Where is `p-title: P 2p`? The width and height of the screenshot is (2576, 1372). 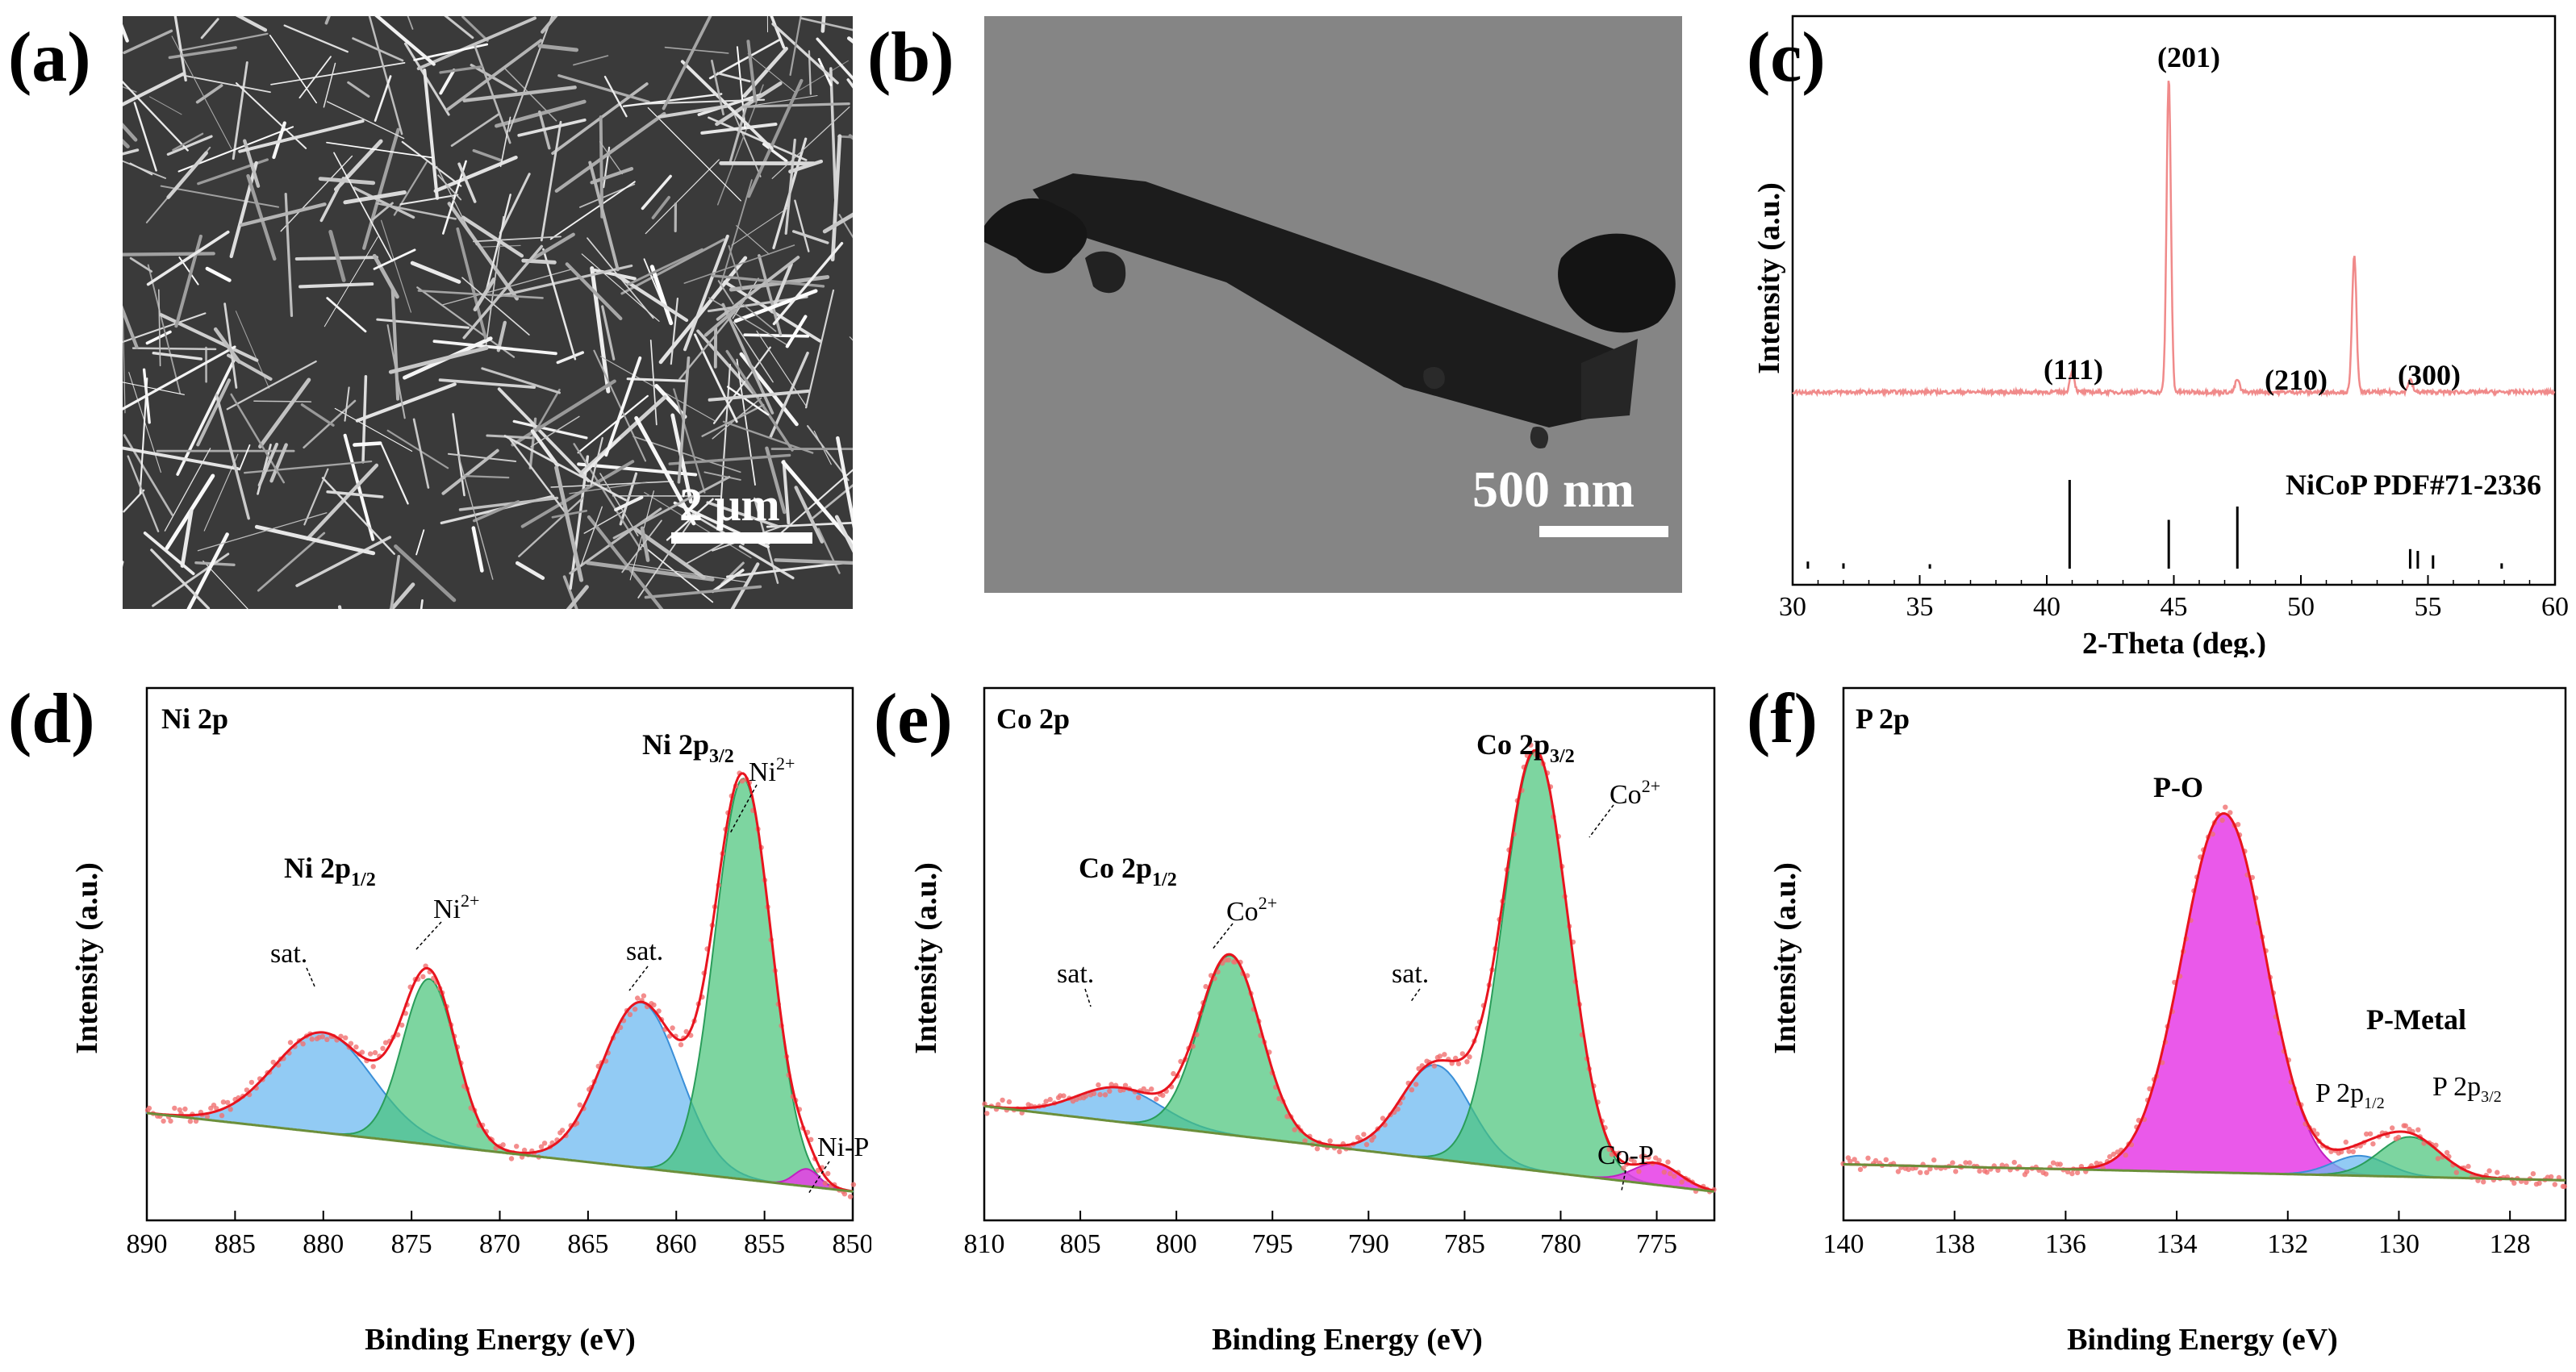
p-title: P 2p is located at coordinates (1883, 719).